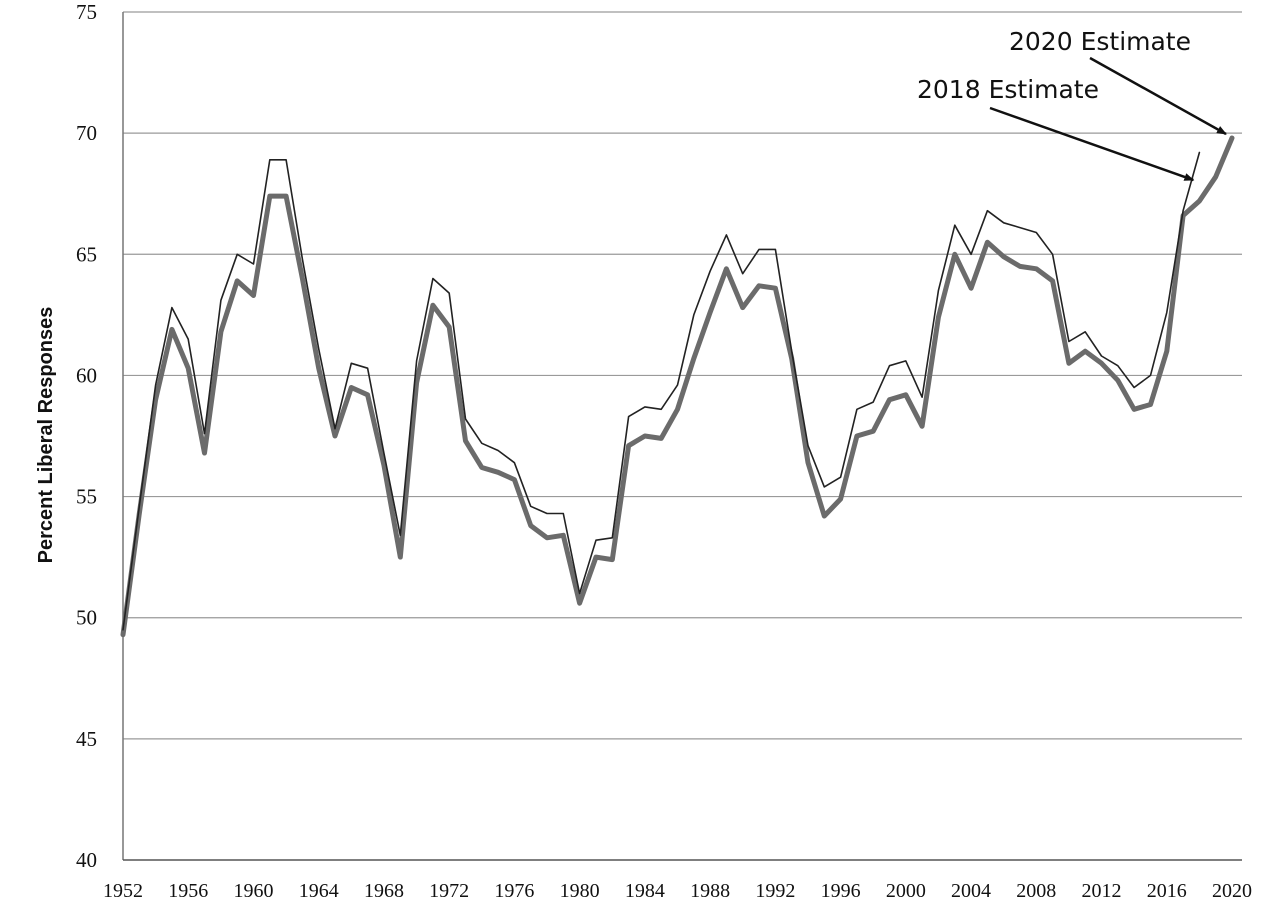  What do you see at coordinates (86, 618) in the screenshot?
I see `y-tick-label: 50` at bounding box center [86, 618].